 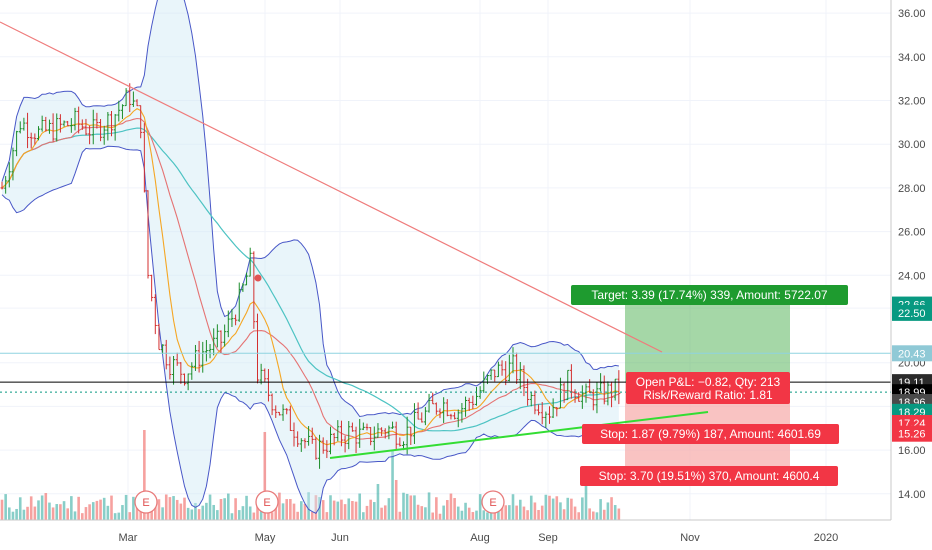 What do you see at coordinates (519, 435) in the screenshot?
I see `uptrend-line` at bounding box center [519, 435].